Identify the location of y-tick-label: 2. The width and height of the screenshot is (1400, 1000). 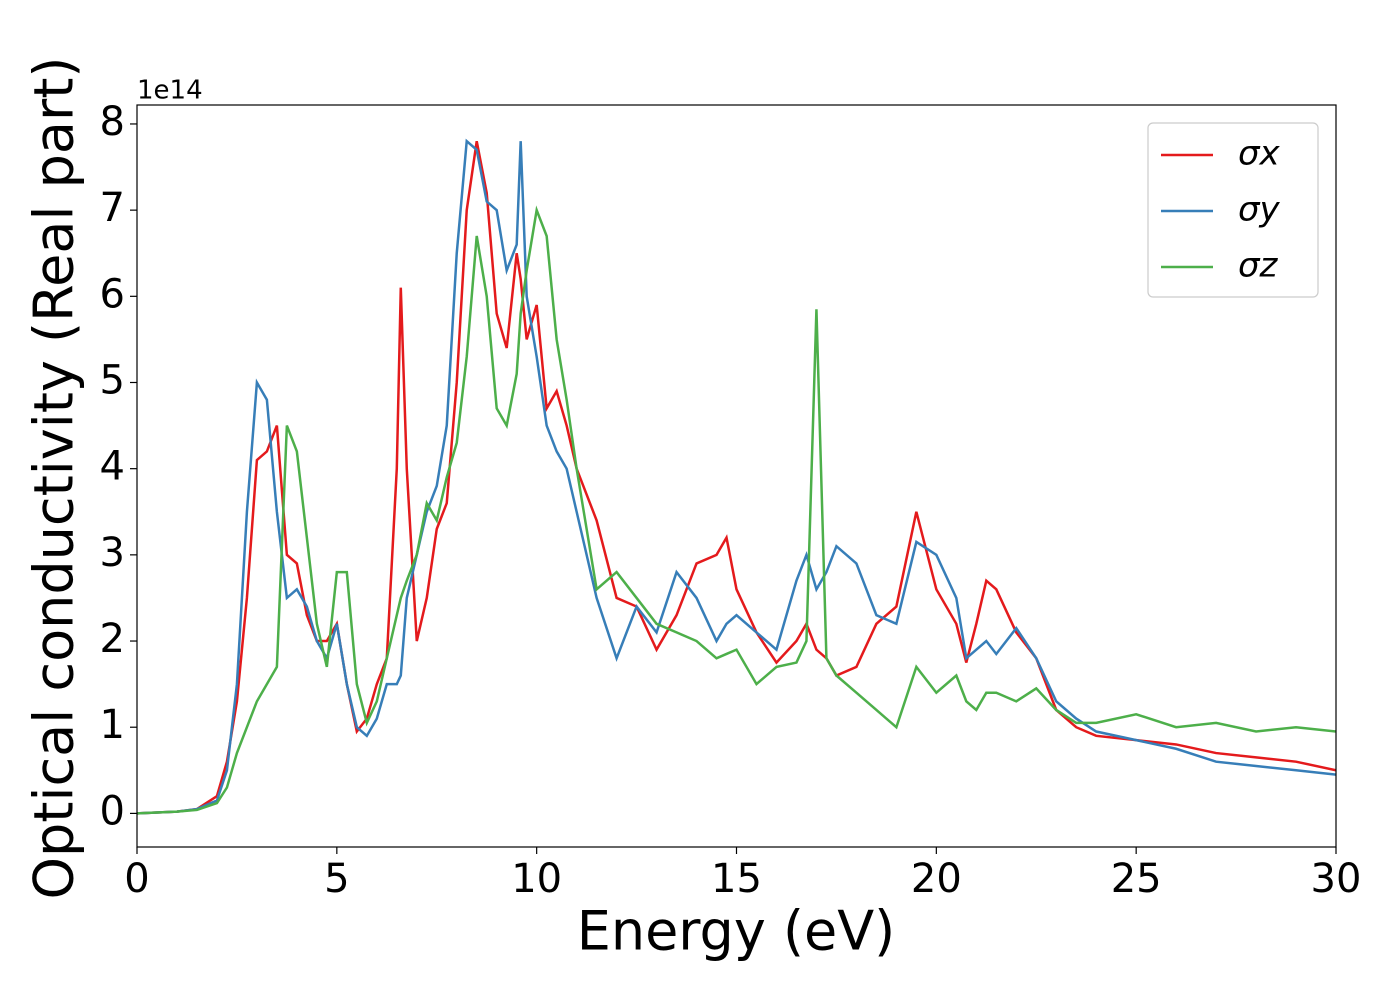
(112, 639).